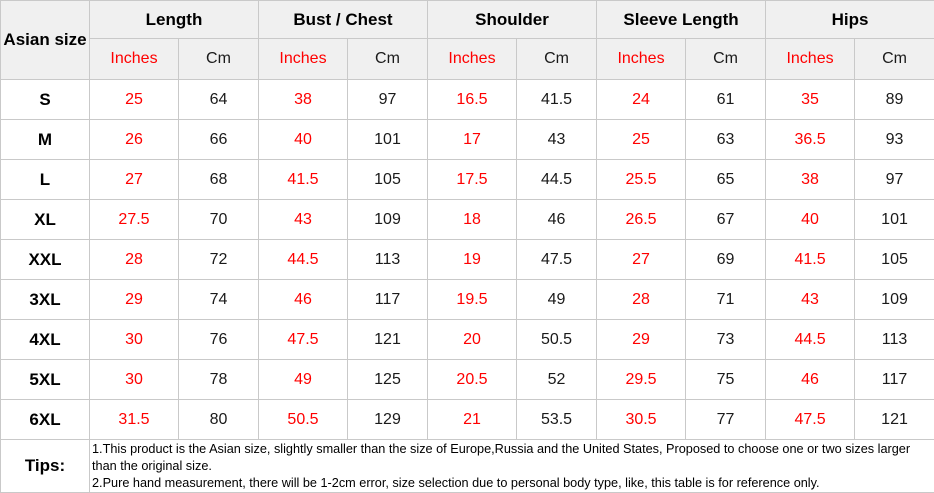 The width and height of the screenshot is (934, 493). What do you see at coordinates (45, 339) in the screenshot?
I see `size-cell: 4XL` at bounding box center [45, 339].